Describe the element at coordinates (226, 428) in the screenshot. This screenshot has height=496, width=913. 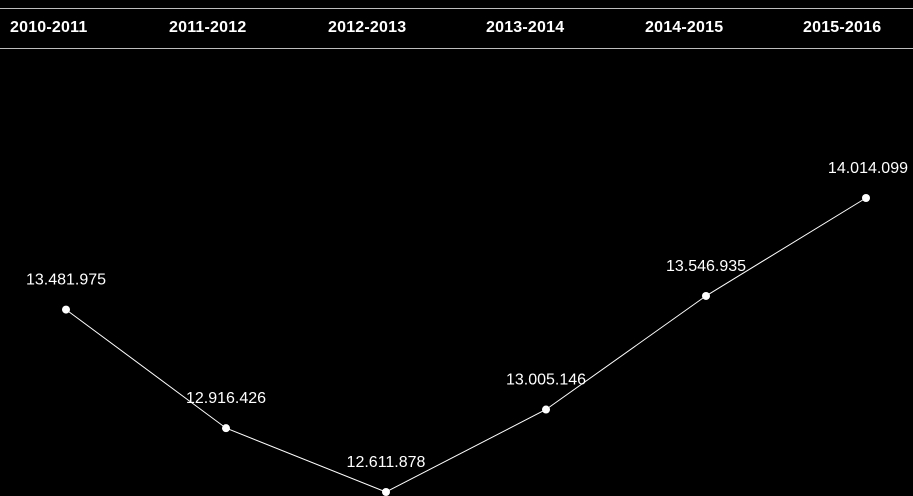
I see `data-point-2011-2012` at that location.